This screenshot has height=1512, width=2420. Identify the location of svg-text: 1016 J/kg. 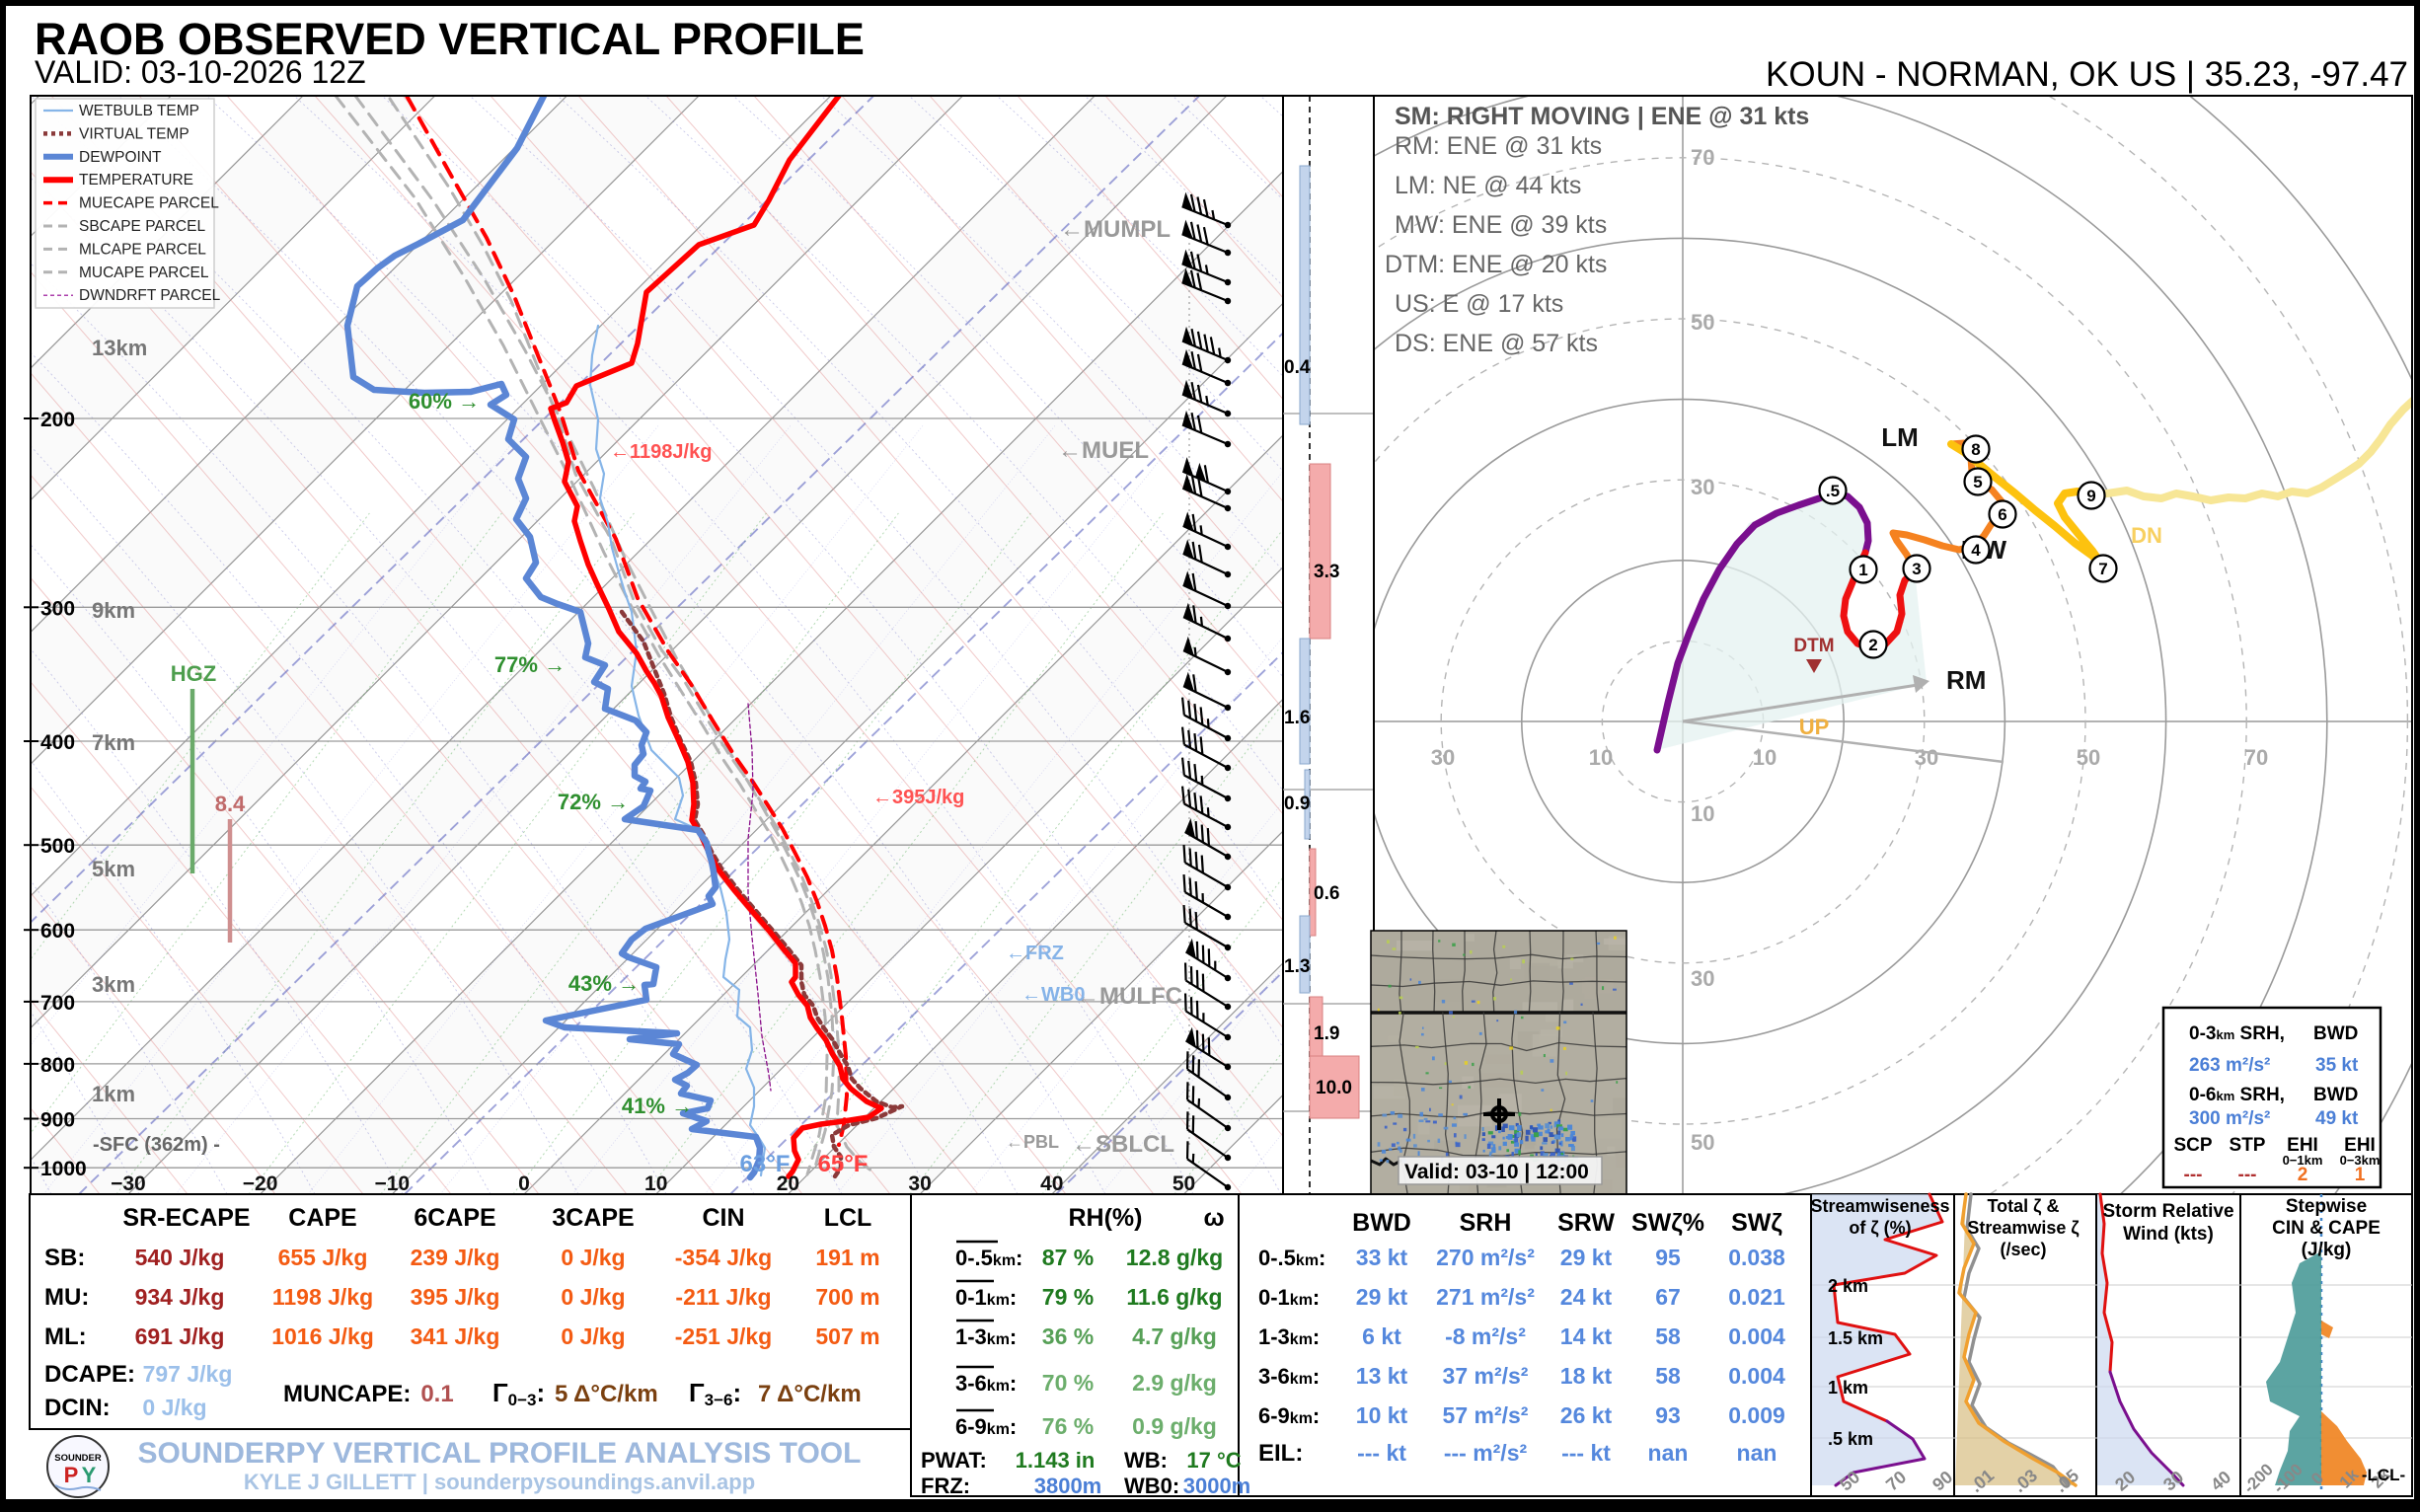
(322, 1336).